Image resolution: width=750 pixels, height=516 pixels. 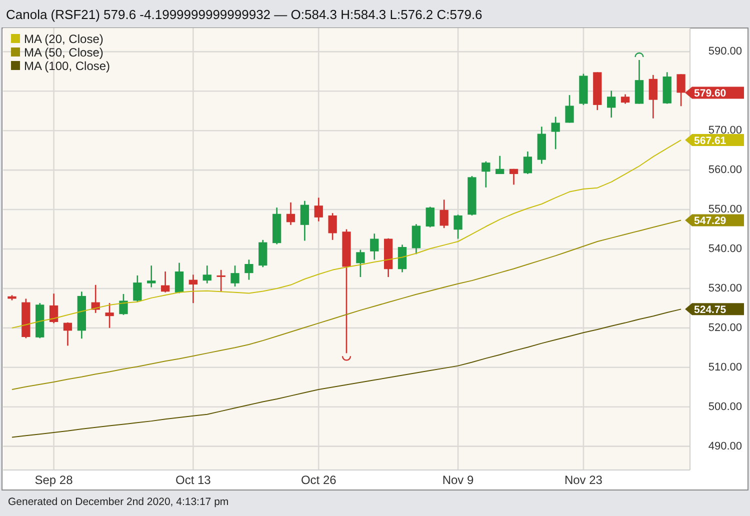 I want to click on legend-label: MA (100, Close), so click(x=67, y=66).